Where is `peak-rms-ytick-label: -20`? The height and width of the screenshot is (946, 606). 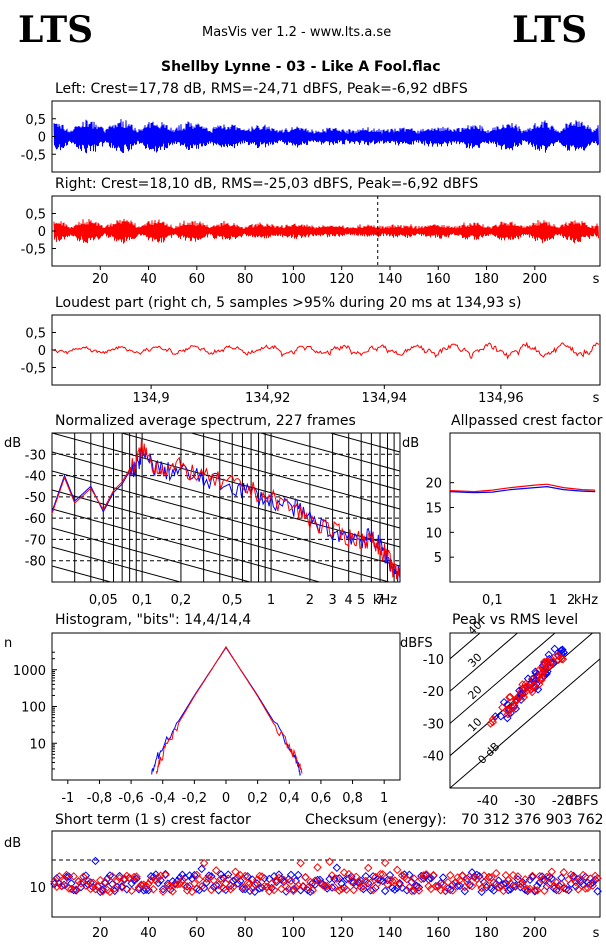 peak-rms-ytick-label: -20 is located at coordinates (433, 692).